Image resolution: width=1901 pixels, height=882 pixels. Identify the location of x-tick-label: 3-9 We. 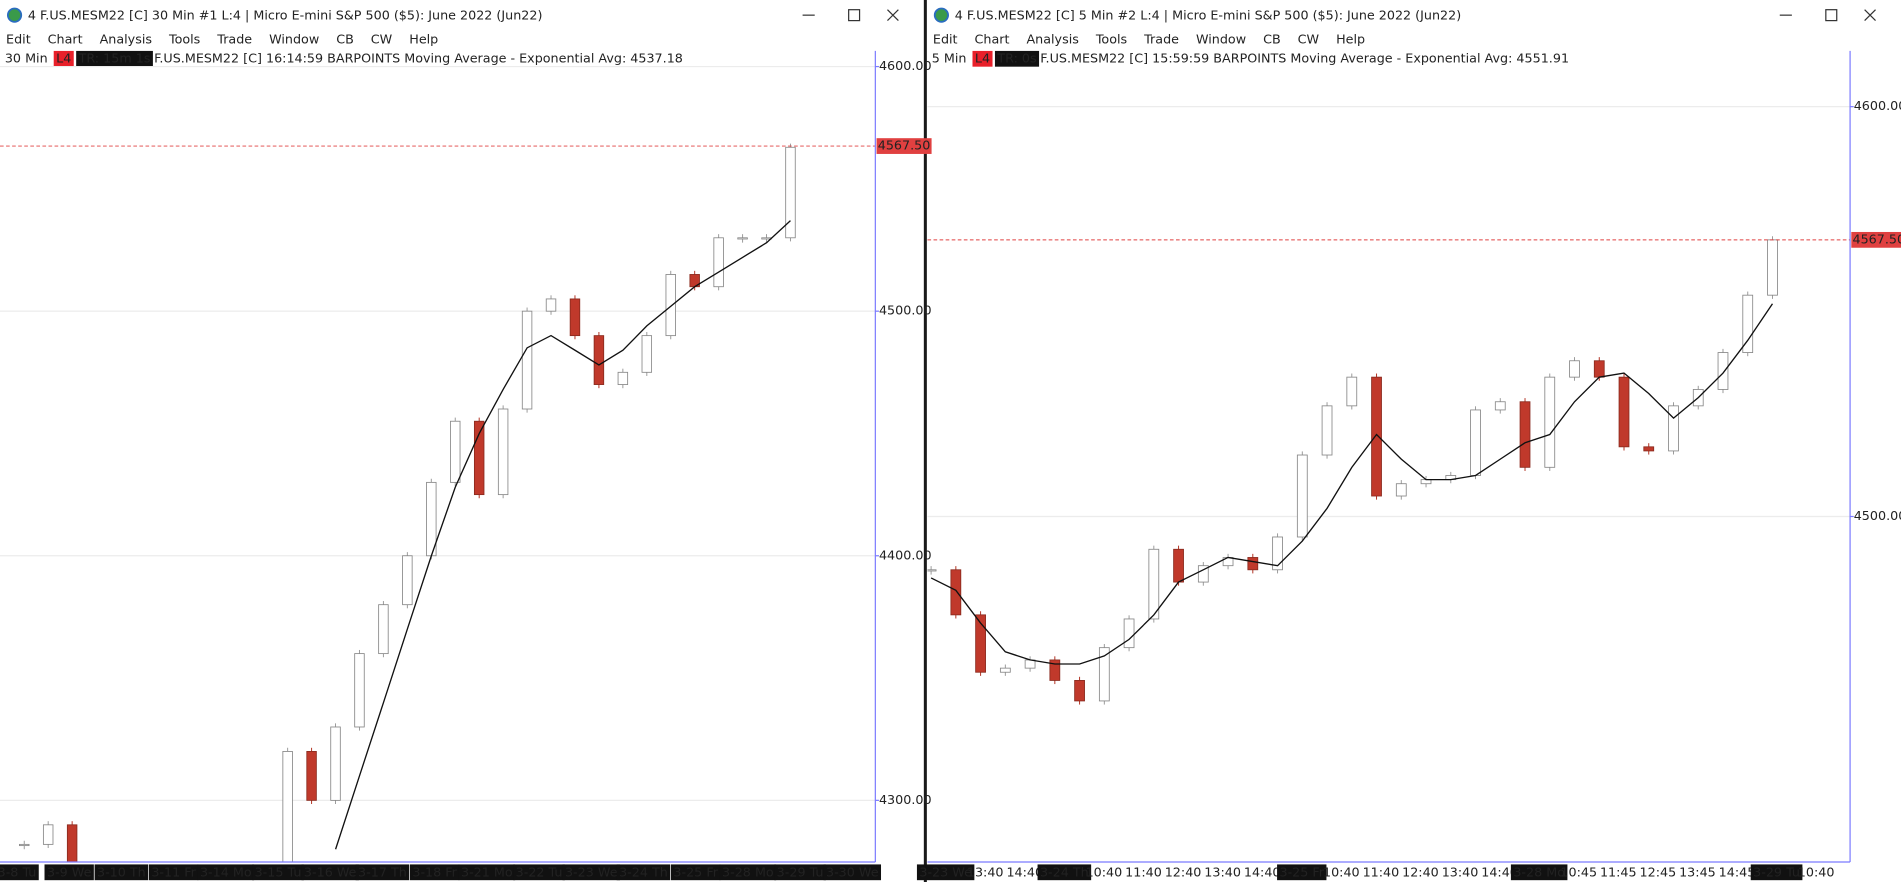
(69, 871).